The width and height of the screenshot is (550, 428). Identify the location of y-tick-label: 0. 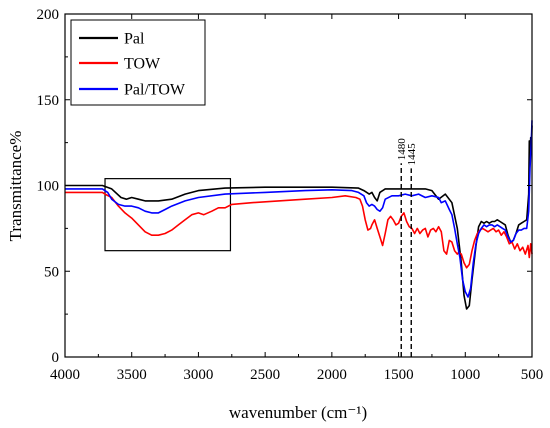
(56, 358).